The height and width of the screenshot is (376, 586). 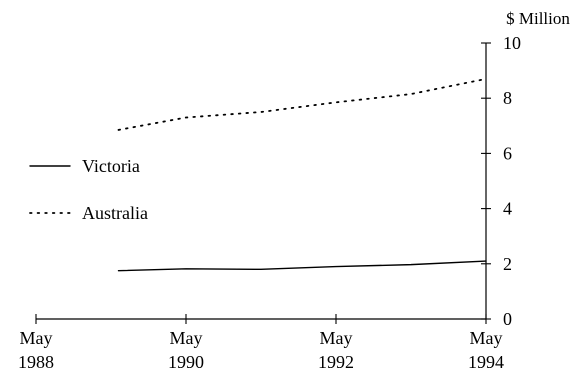 What do you see at coordinates (507, 209) in the screenshot?
I see `y-tick-label-4: 4` at bounding box center [507, 209].